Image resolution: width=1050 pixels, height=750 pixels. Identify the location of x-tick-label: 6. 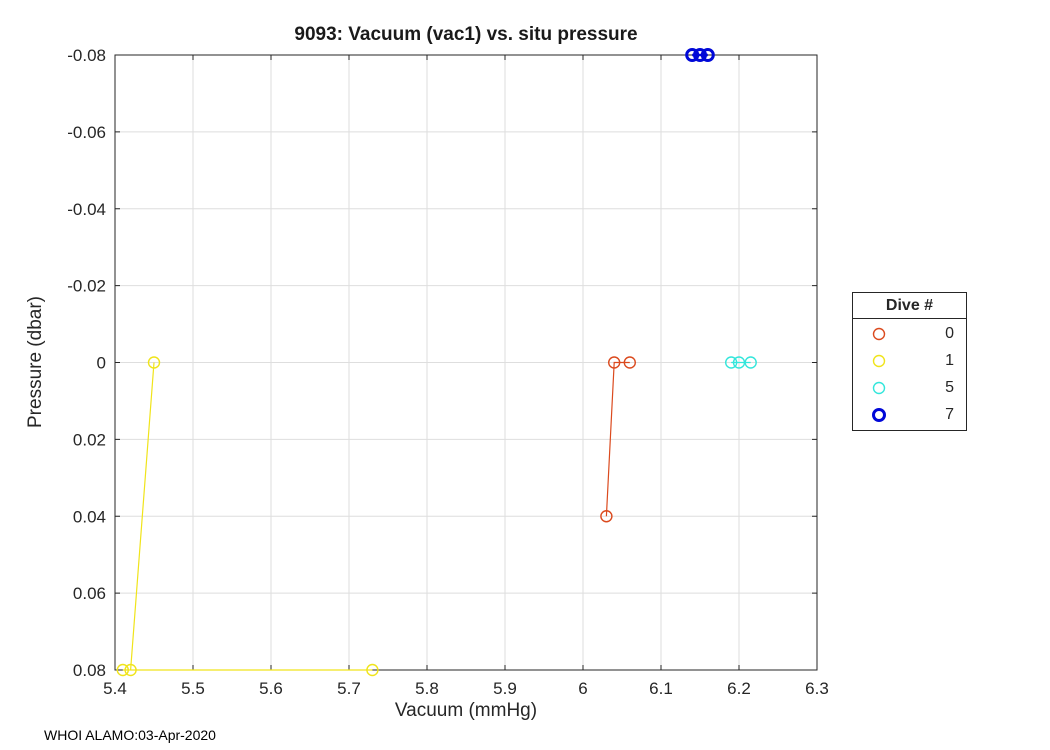
(582, 688).